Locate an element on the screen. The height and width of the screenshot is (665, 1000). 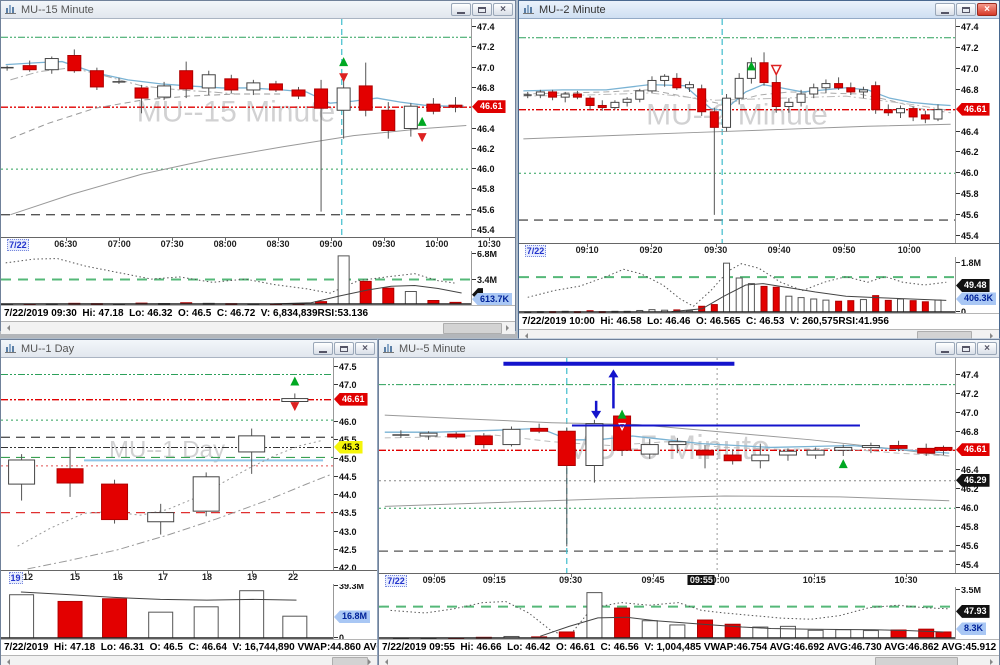
price-tick-label: 42.5 is located at coordinates (345, 550).